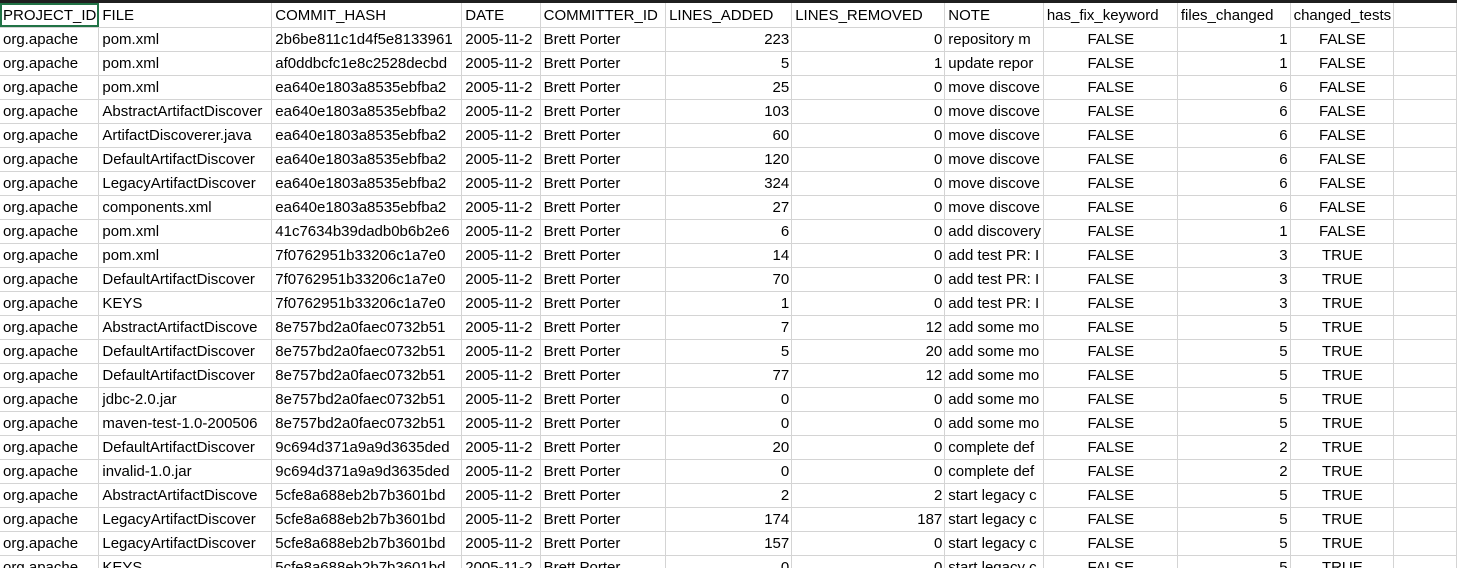 This screenshot has width=1457, height=568. What do you see at coordinates (185, 111) in the screenshot?
I see `cell-file: AbstractArtifactDiscover` at bounding box center [185, 111].